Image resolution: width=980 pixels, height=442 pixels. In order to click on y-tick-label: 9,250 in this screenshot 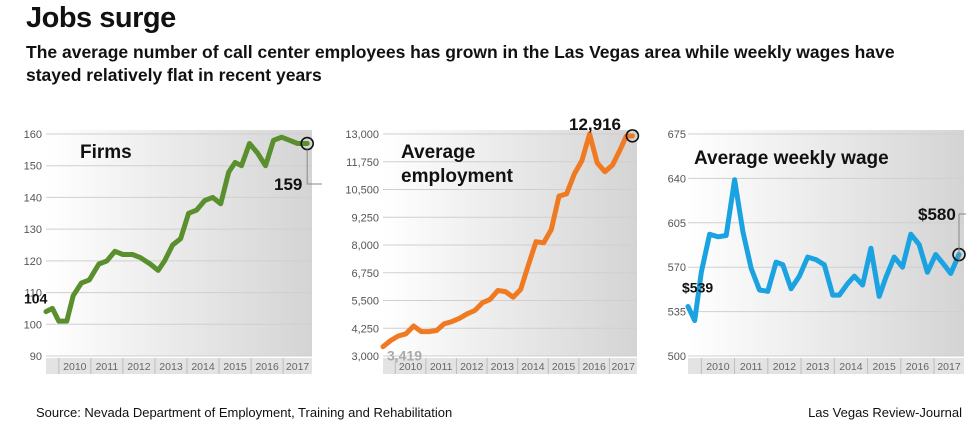, I will do `click(365, 218)`.